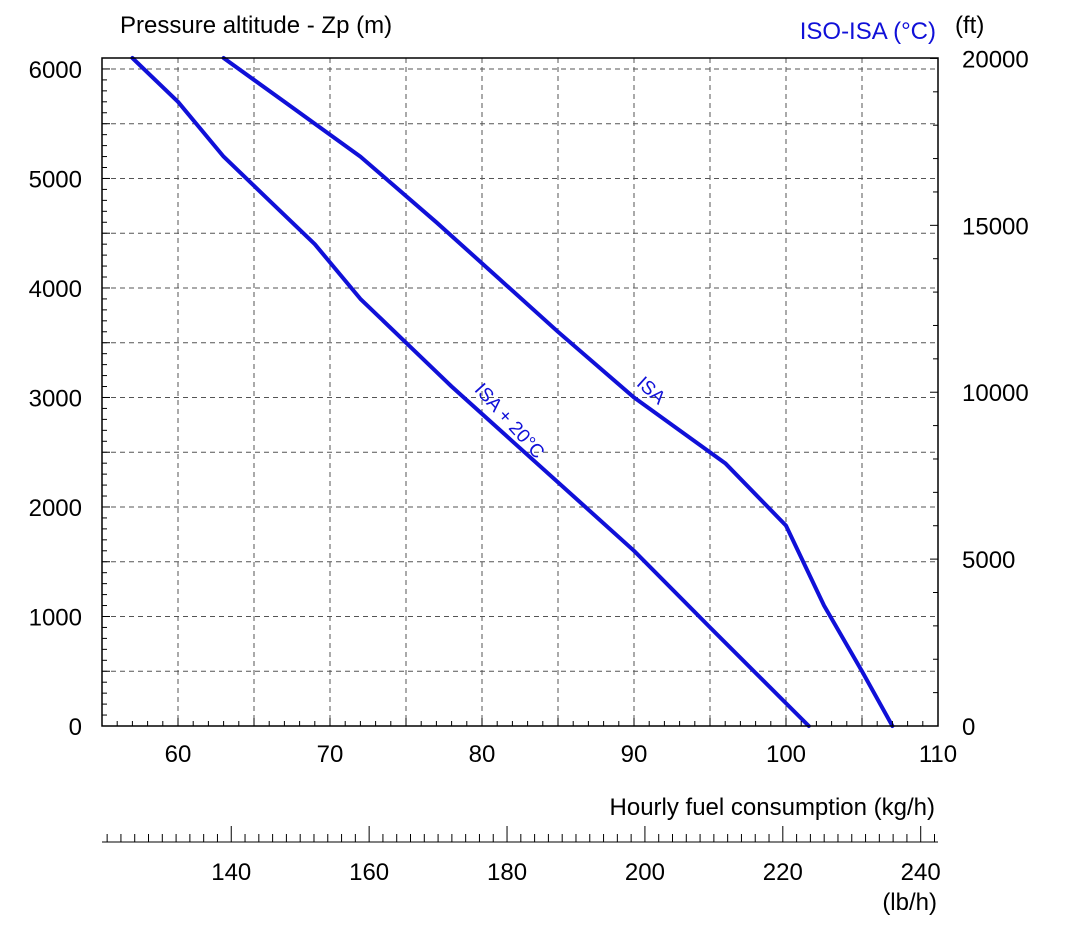 This screenshot has height=930, width=1065. What do you see at coordinates (938, 754) in the screenshot?
I see `x-tick-label: 110` at bounding box center [938, 754].